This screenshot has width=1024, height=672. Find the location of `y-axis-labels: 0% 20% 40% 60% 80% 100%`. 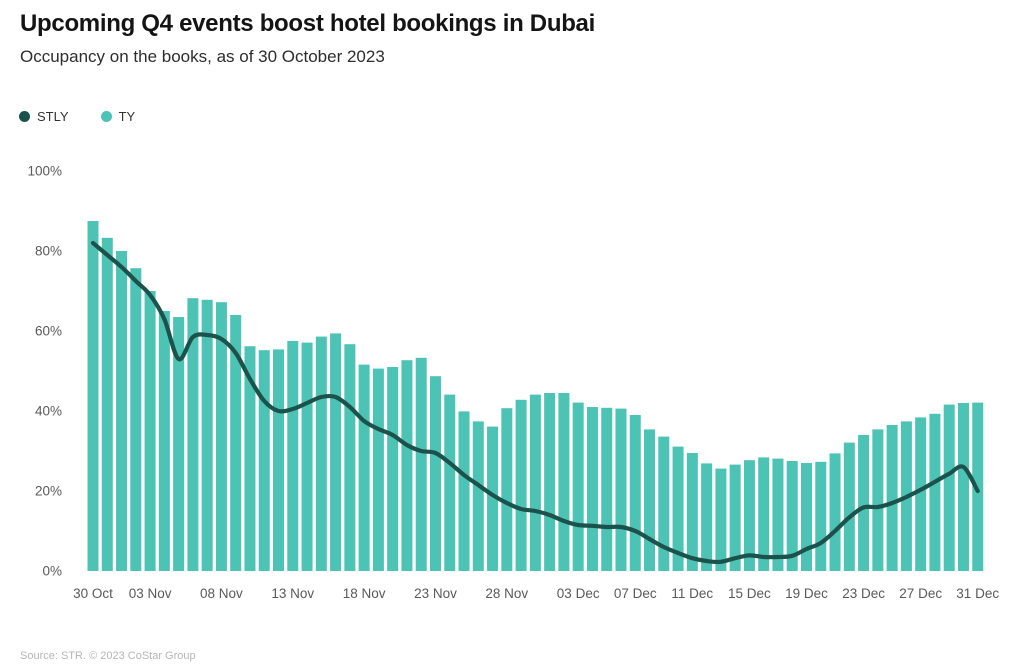

y-axis-labels: 0% 20% 40% 60% 80% 100% is located at coordinates (44, 371).